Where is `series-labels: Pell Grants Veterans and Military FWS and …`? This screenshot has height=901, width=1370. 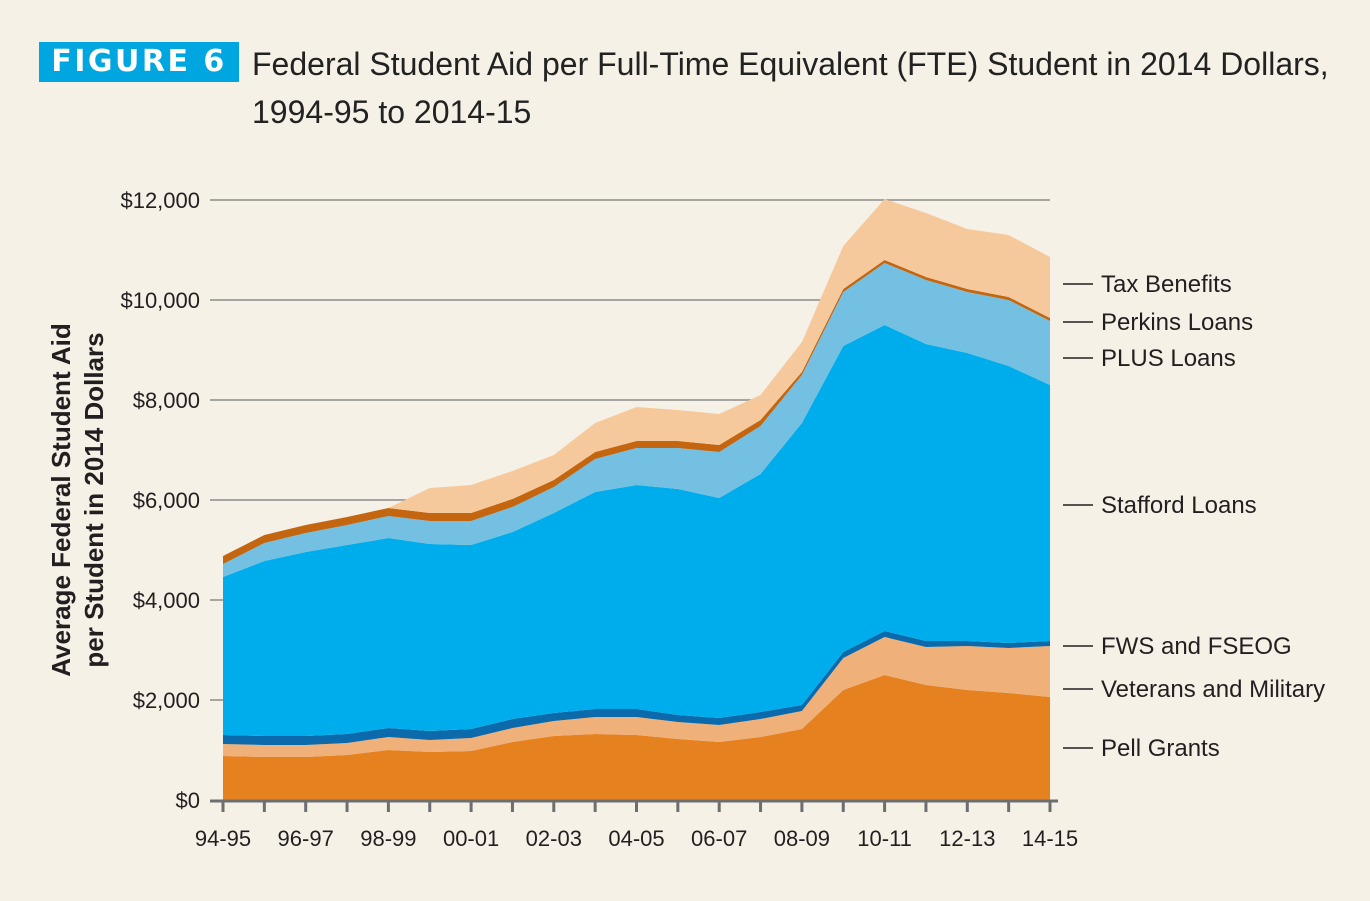
series-labels: Pell Grants Veterans and Military FWS and … is located at coordinates (1194, 516).